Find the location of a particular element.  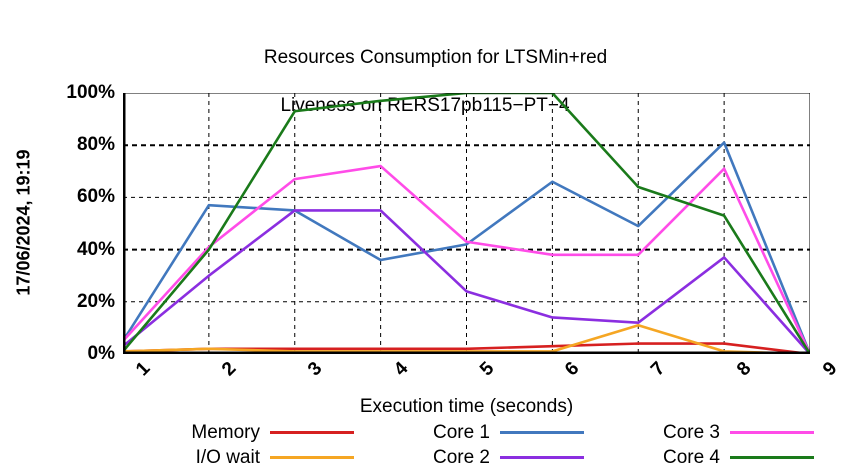

x-axis-tick-7: 7 is located at coordinates (658, 369).